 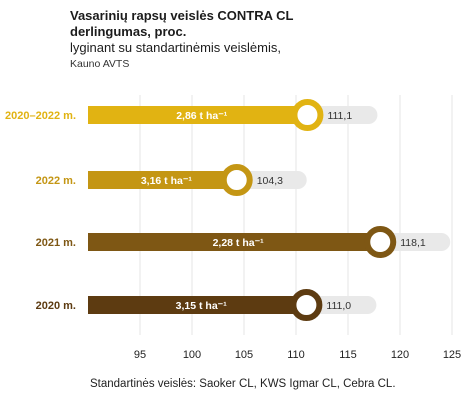 I want to click on value-label: 111,1, so click(x=339, y=116).